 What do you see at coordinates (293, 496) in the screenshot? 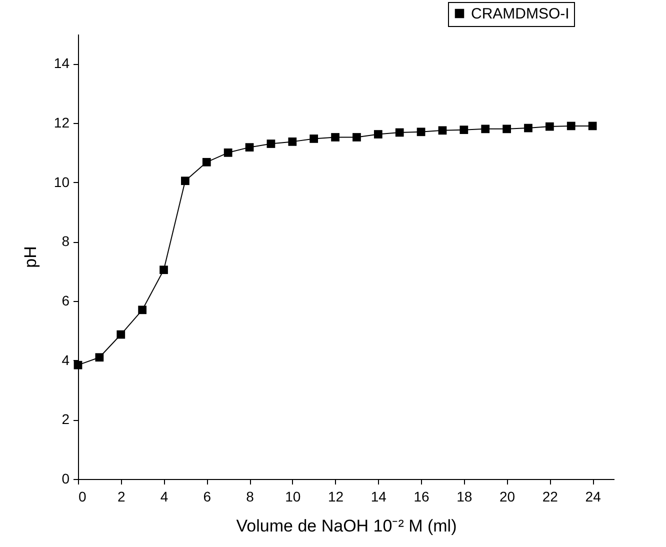
I see `x-tick-label: 10` at bounding box center [293, 496].